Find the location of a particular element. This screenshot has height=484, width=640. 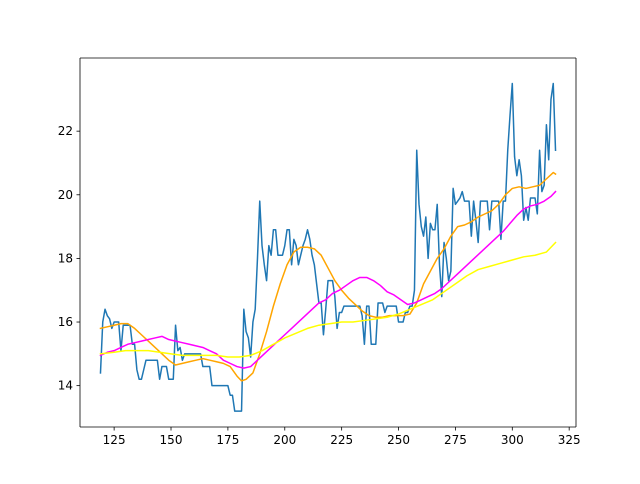

x-tick-label: 300 is located at coordinates (512, 440).